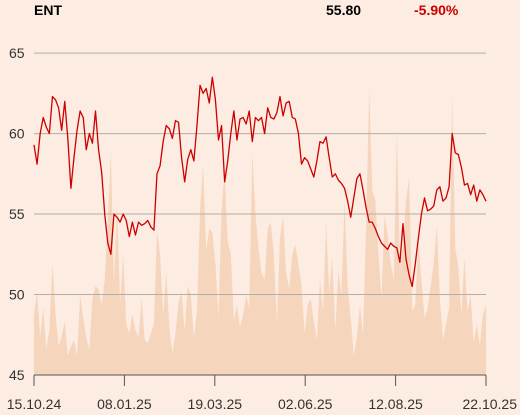 Image resolution: width=520 pixels, height=415 pixels. What do you see at coordinates (17, 134) in the screenshot?
I see `y-tick-label-60: 60` at bounding box center [17, 134].